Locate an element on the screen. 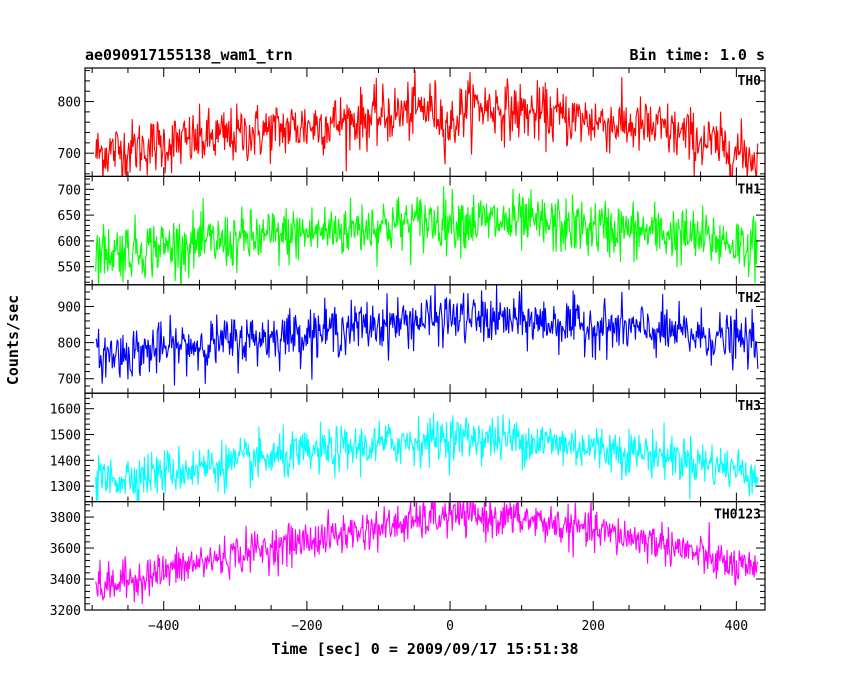 The width and height of the screenshot is (850, 680). panel-th0: 700 800 TH0 is located at coordinates (412, 122).